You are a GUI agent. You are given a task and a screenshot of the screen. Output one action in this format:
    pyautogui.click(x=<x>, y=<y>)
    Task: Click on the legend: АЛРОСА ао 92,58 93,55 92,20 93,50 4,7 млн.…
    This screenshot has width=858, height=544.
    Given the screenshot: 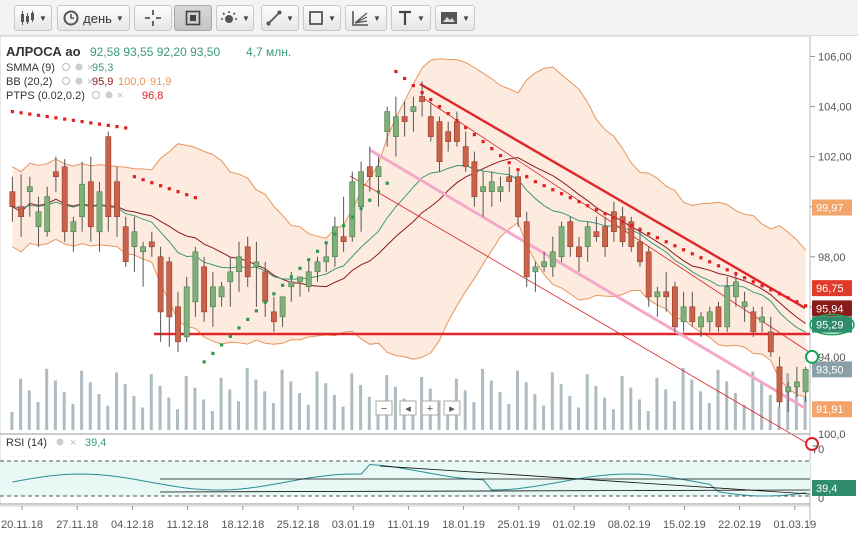 What is the action you would take?
    pyautogui.click(x=148, y=73)
    